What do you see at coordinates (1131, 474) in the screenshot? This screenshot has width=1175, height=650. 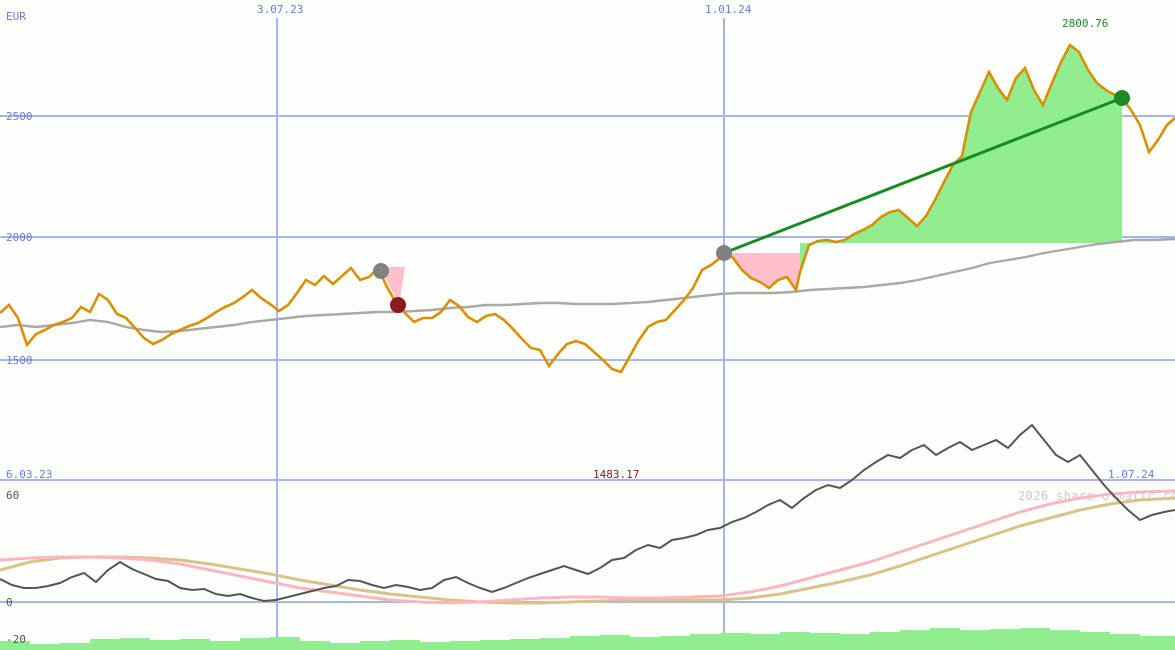 I see `x-tick-bottom-1-07-24: 1.07.24` at bounding box center [1131, 474].